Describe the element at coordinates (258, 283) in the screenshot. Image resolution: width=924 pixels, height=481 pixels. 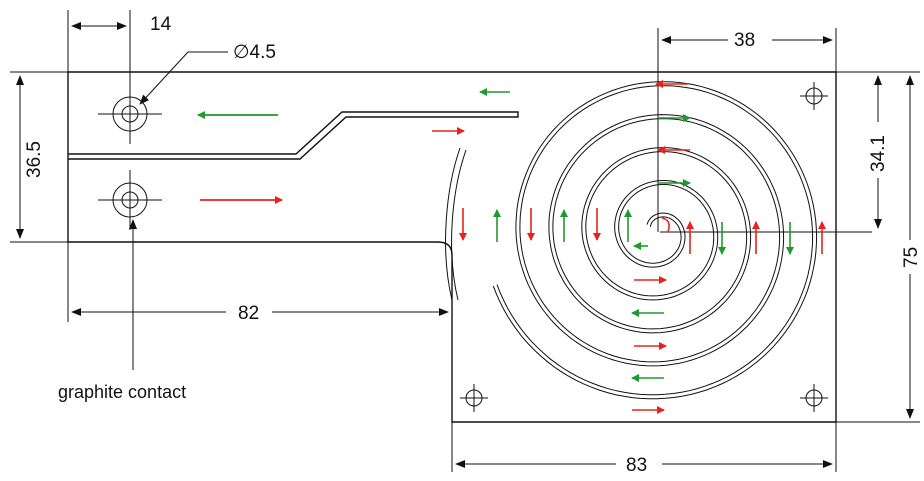
I see `dim-arm-length: 82` at that location.